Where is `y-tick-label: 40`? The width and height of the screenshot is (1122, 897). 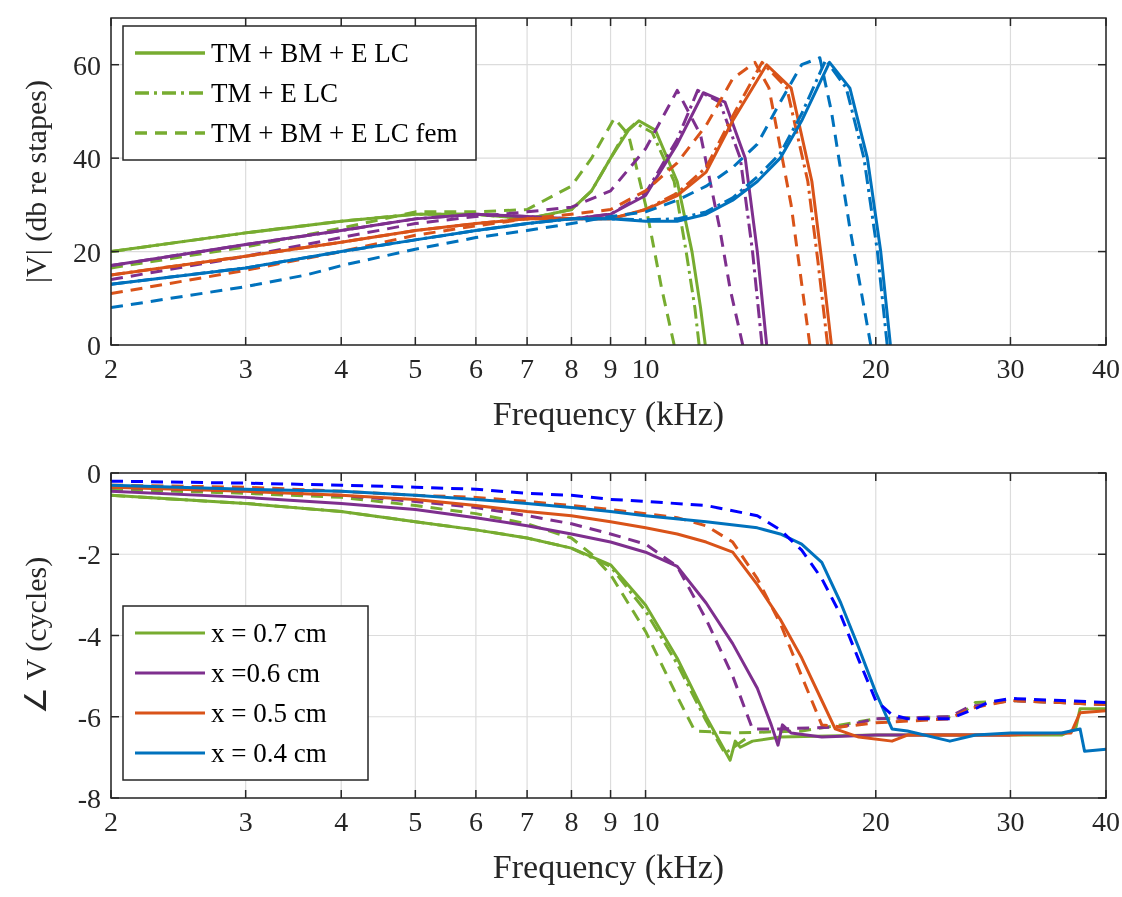 y-tick-label: 40 is located at coordinates (87, 159).